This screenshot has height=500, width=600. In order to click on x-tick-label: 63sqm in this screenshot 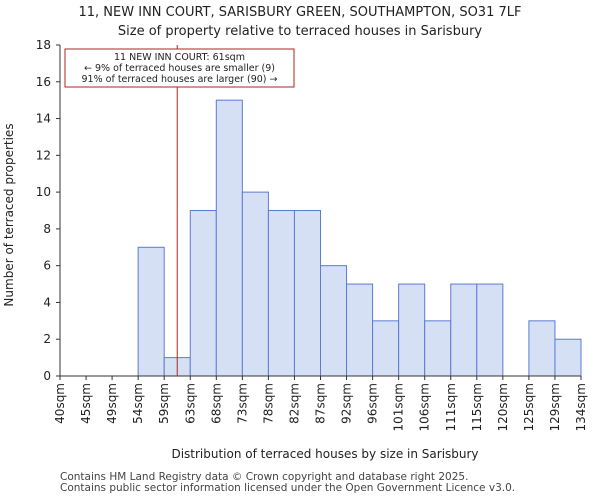, I will do `click(190, 403)`.